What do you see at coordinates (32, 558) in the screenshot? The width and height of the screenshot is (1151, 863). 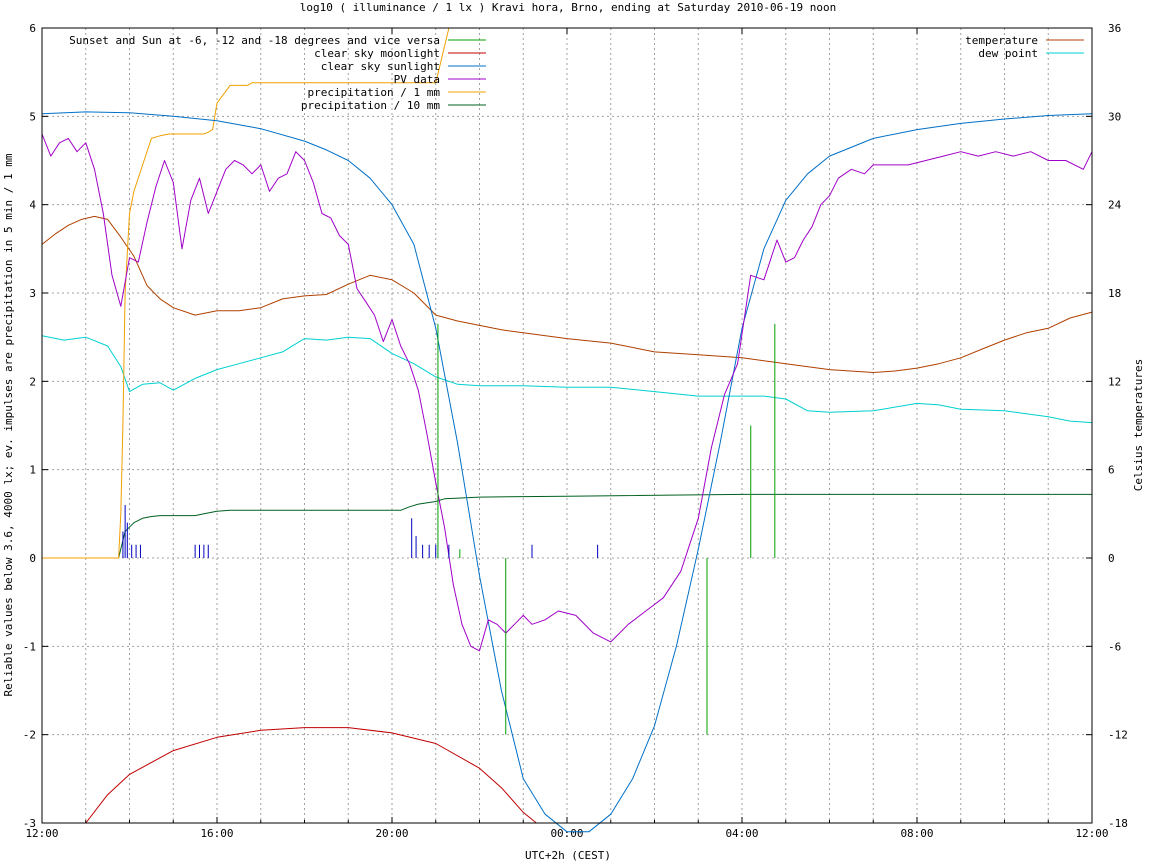 I see `y-tick-label: 0` at bounding box center [32, 558].